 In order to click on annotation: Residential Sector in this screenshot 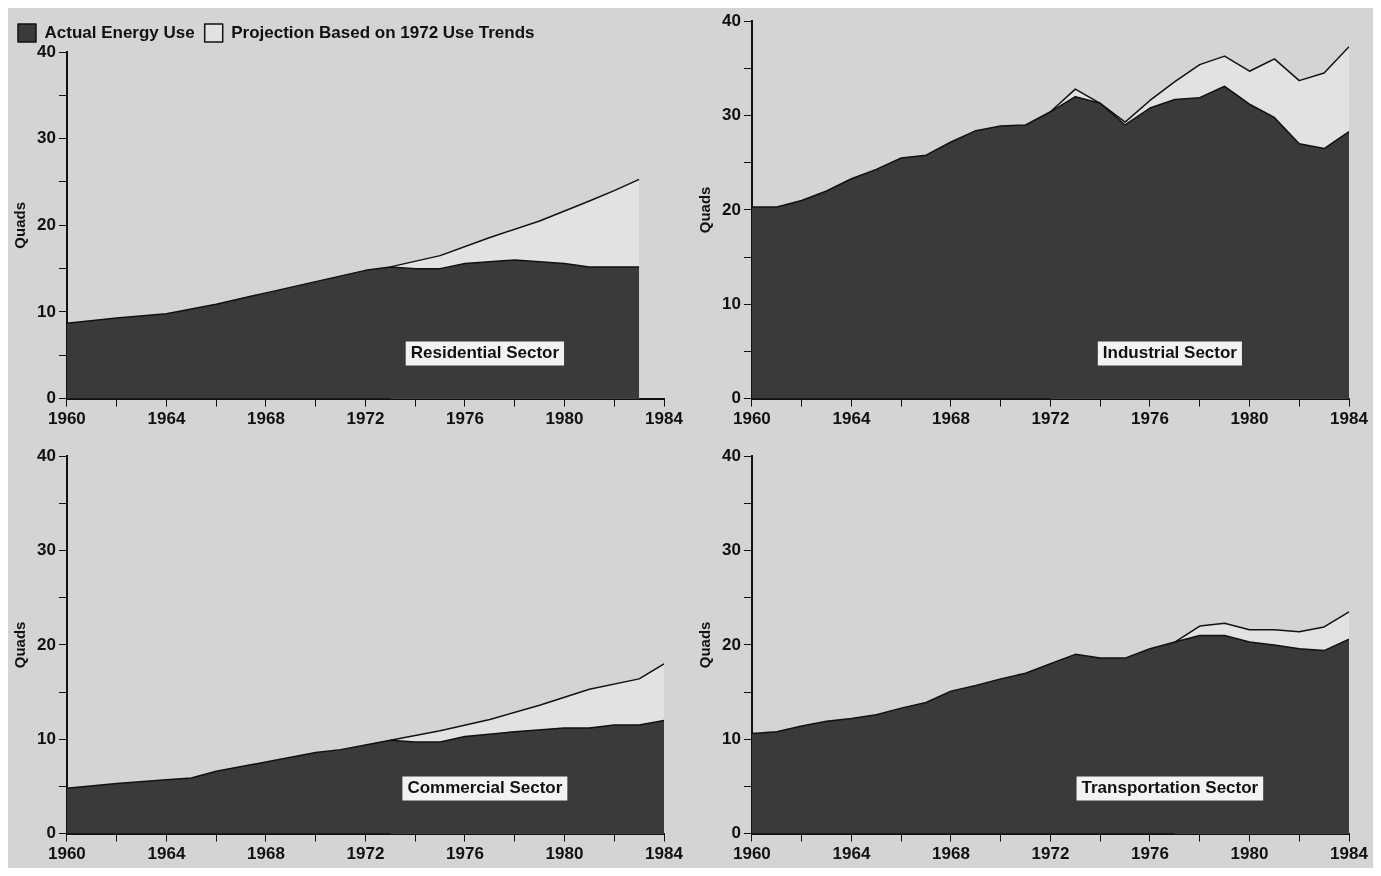, I will do `click(485, 353)`.